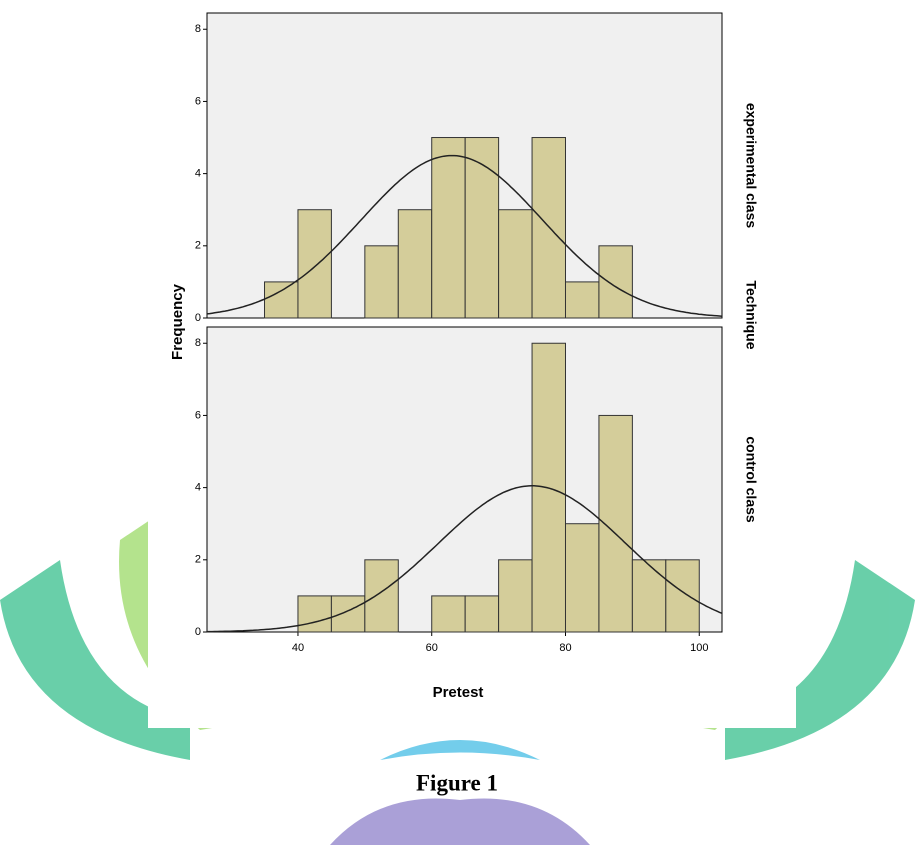 This screenshot has width=915, height=850. What do you see at coordinates (457, 782) in the screenshot?
I see `figure-caption: Figure 1` at bounding box center [457, 782].